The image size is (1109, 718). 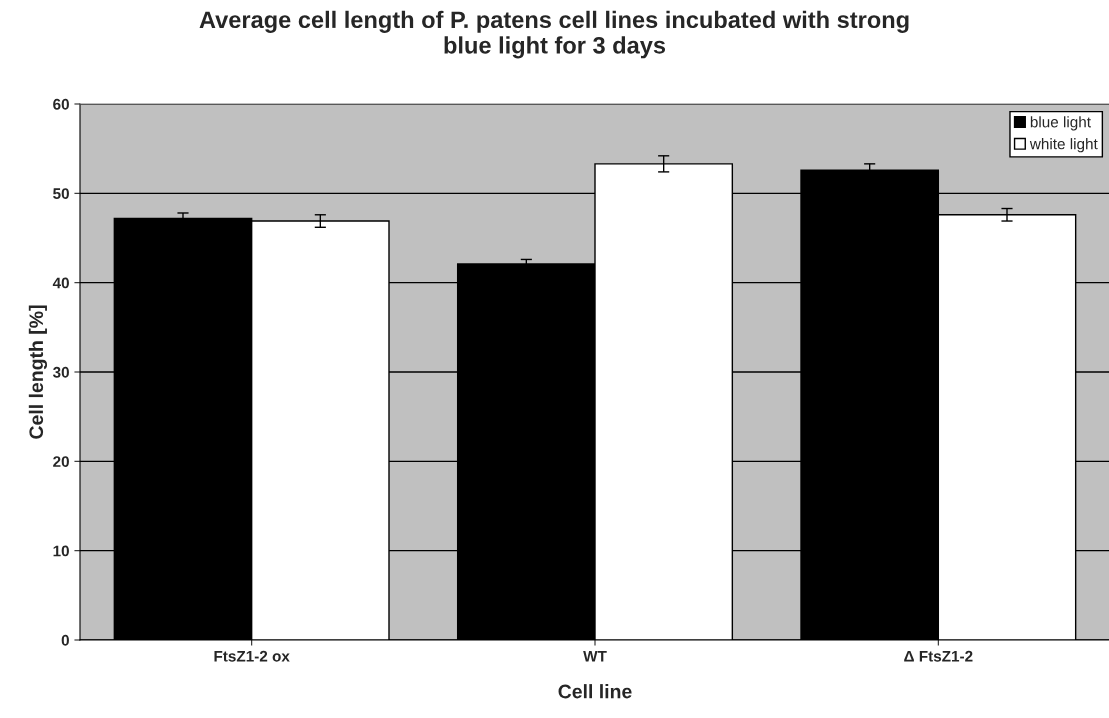 What do you see at coordinates (595, 691) in the screenshot?
I see `x-axis-title: Cell line` at bounding box center [595, 691].